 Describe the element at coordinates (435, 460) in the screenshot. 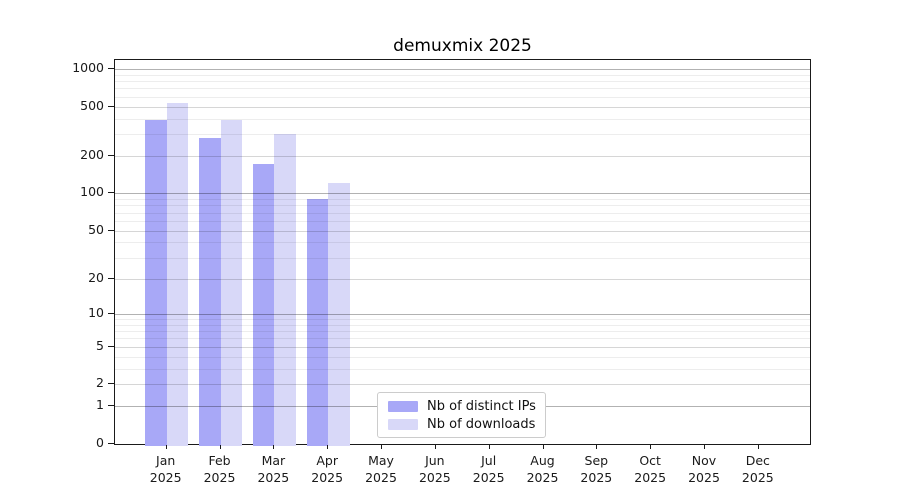

I see `x-tick-month: Jun` at that location.